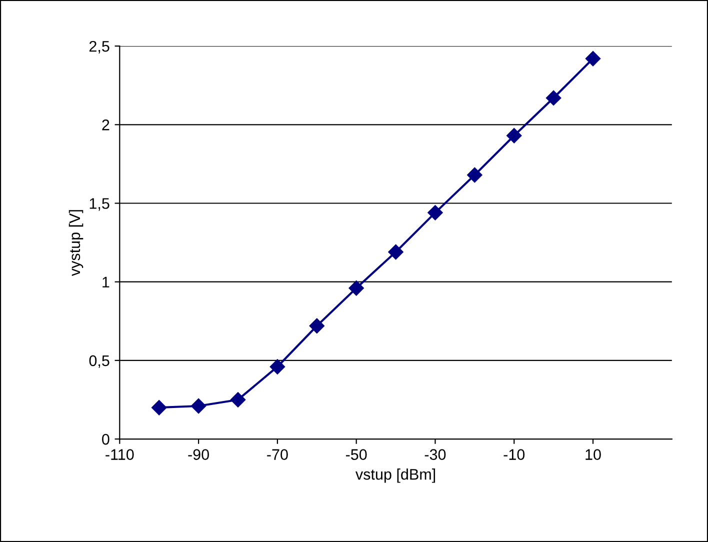 Image resolution: width=708 pixels, height=542 pixels. Describe the element at coordinates (106, 439) in the screenshot. I see `y-tick-label: 0` at that location.